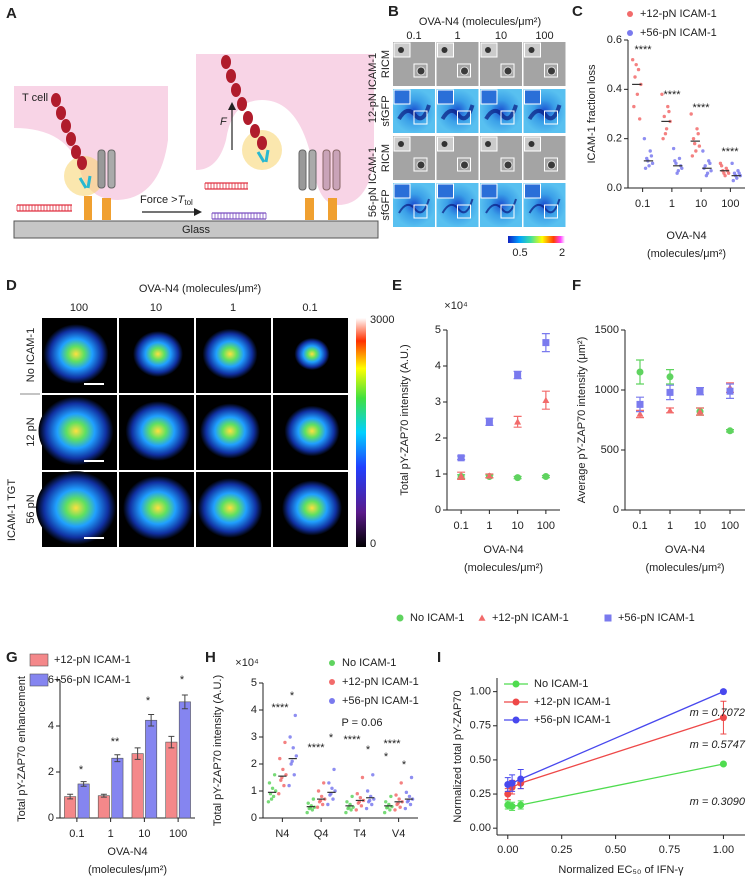  What do you see at coordinates (614, 89) in the screenshot?
I see `y-tick-label: 0.4` at bounding box center [614, 89].